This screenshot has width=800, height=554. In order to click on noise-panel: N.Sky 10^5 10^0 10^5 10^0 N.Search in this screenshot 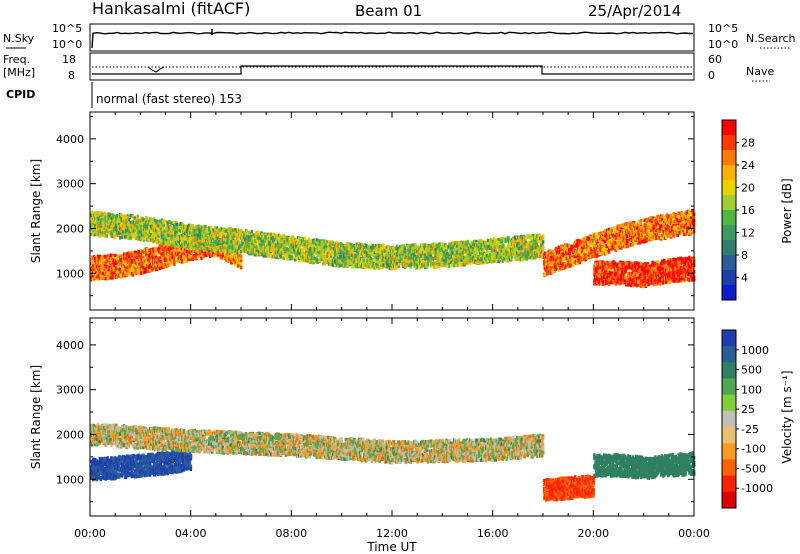, I will do `click(399, 37)`.